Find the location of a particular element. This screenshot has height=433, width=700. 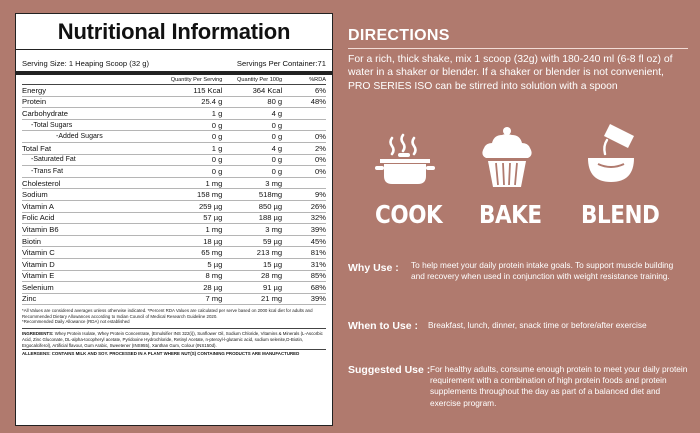

nutrient-name: -Total Sugars is located at coordinates (52, 125).